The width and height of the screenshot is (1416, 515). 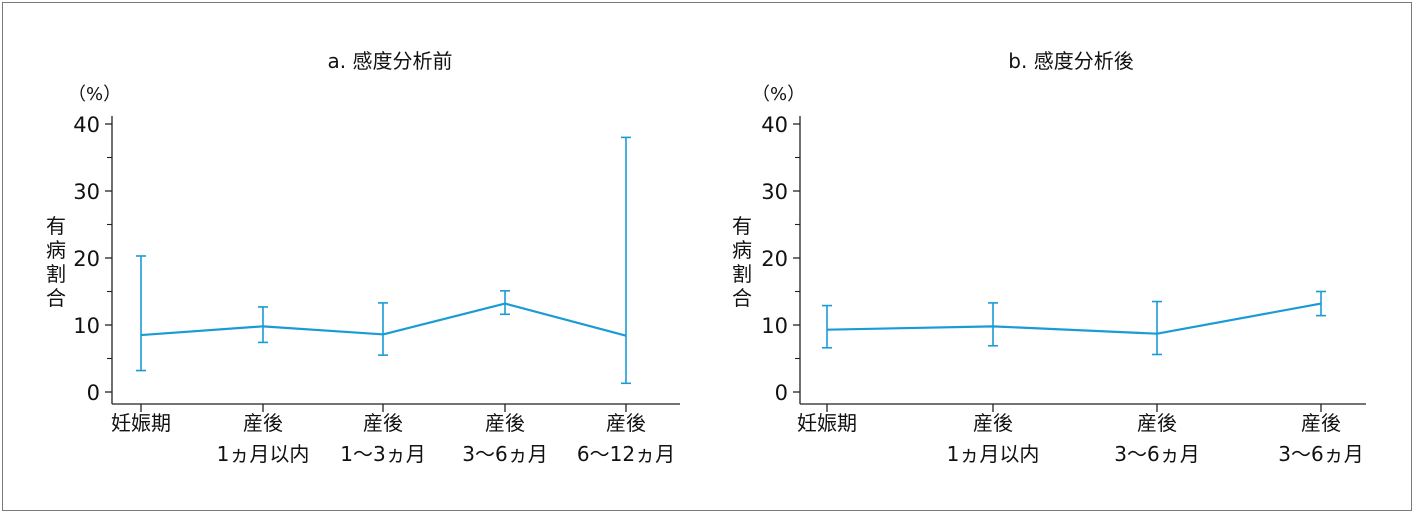 What do you see at coordinates (626, 454) in the screenshot?
I see `x-tick-label: 6〜12ヵ月` at bounding box center [626, 454].